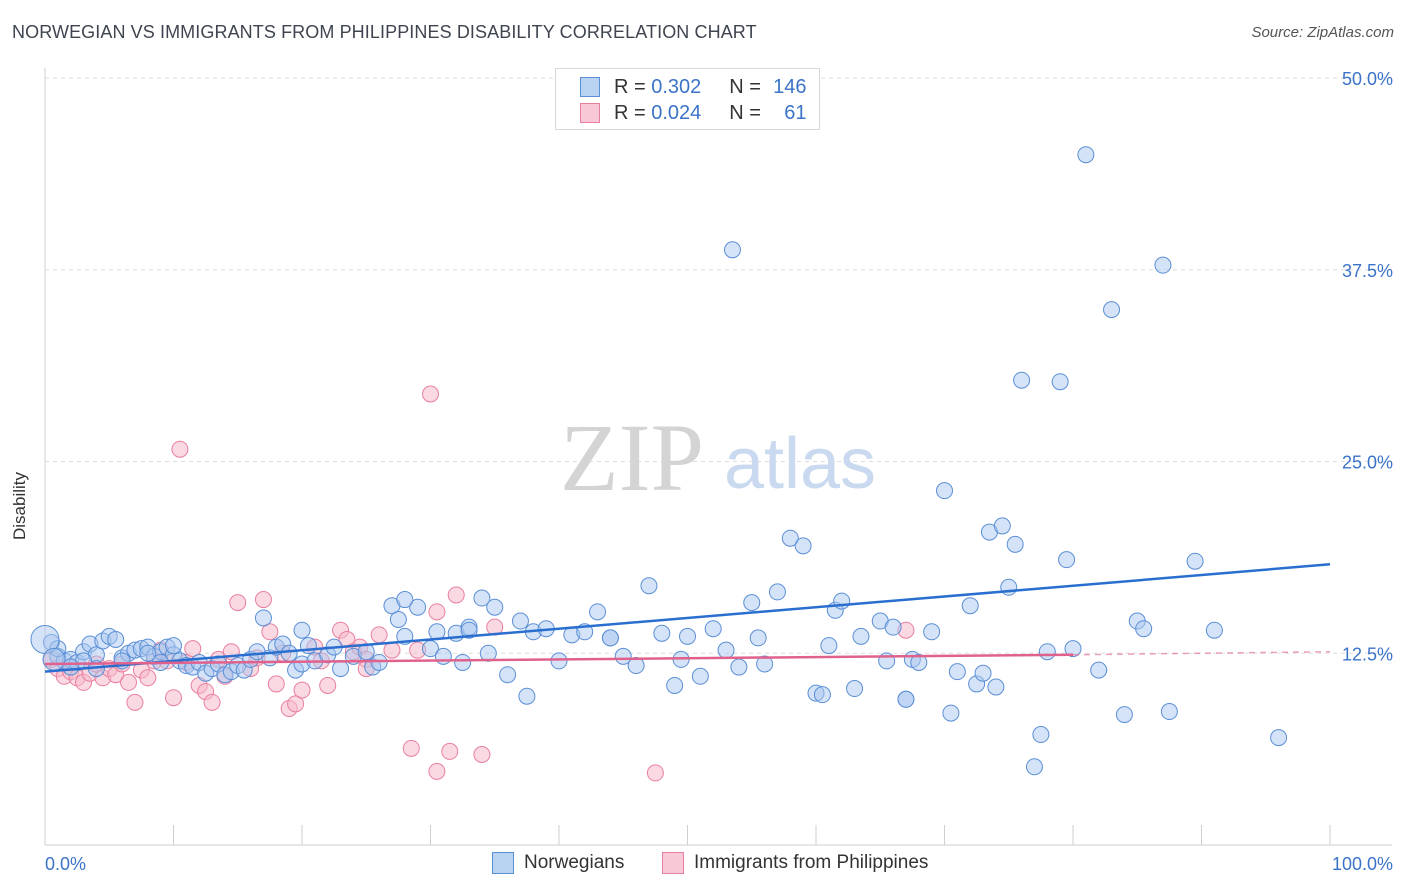  I want to click on legend-item-philippines: Immigrants from Philippines, so click(795, 863).